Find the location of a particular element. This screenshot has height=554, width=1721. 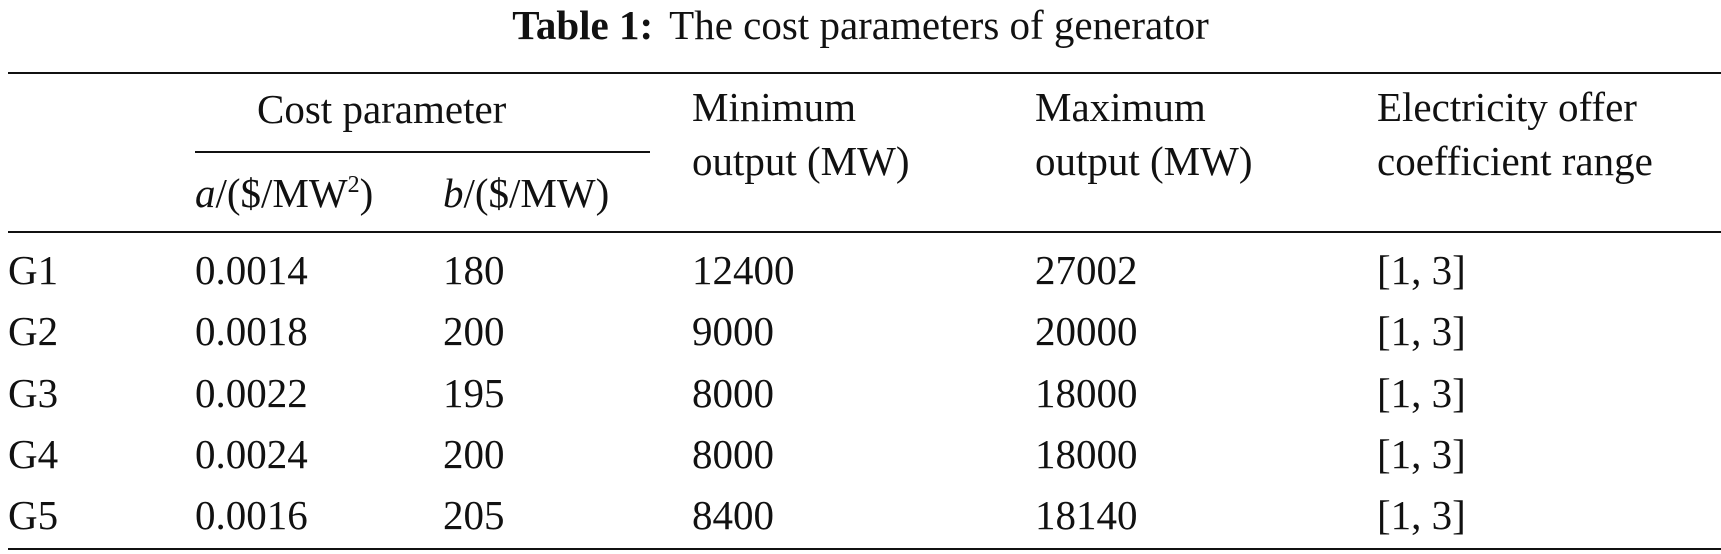

cell-b: 180 is located at coordinates (474, 270).